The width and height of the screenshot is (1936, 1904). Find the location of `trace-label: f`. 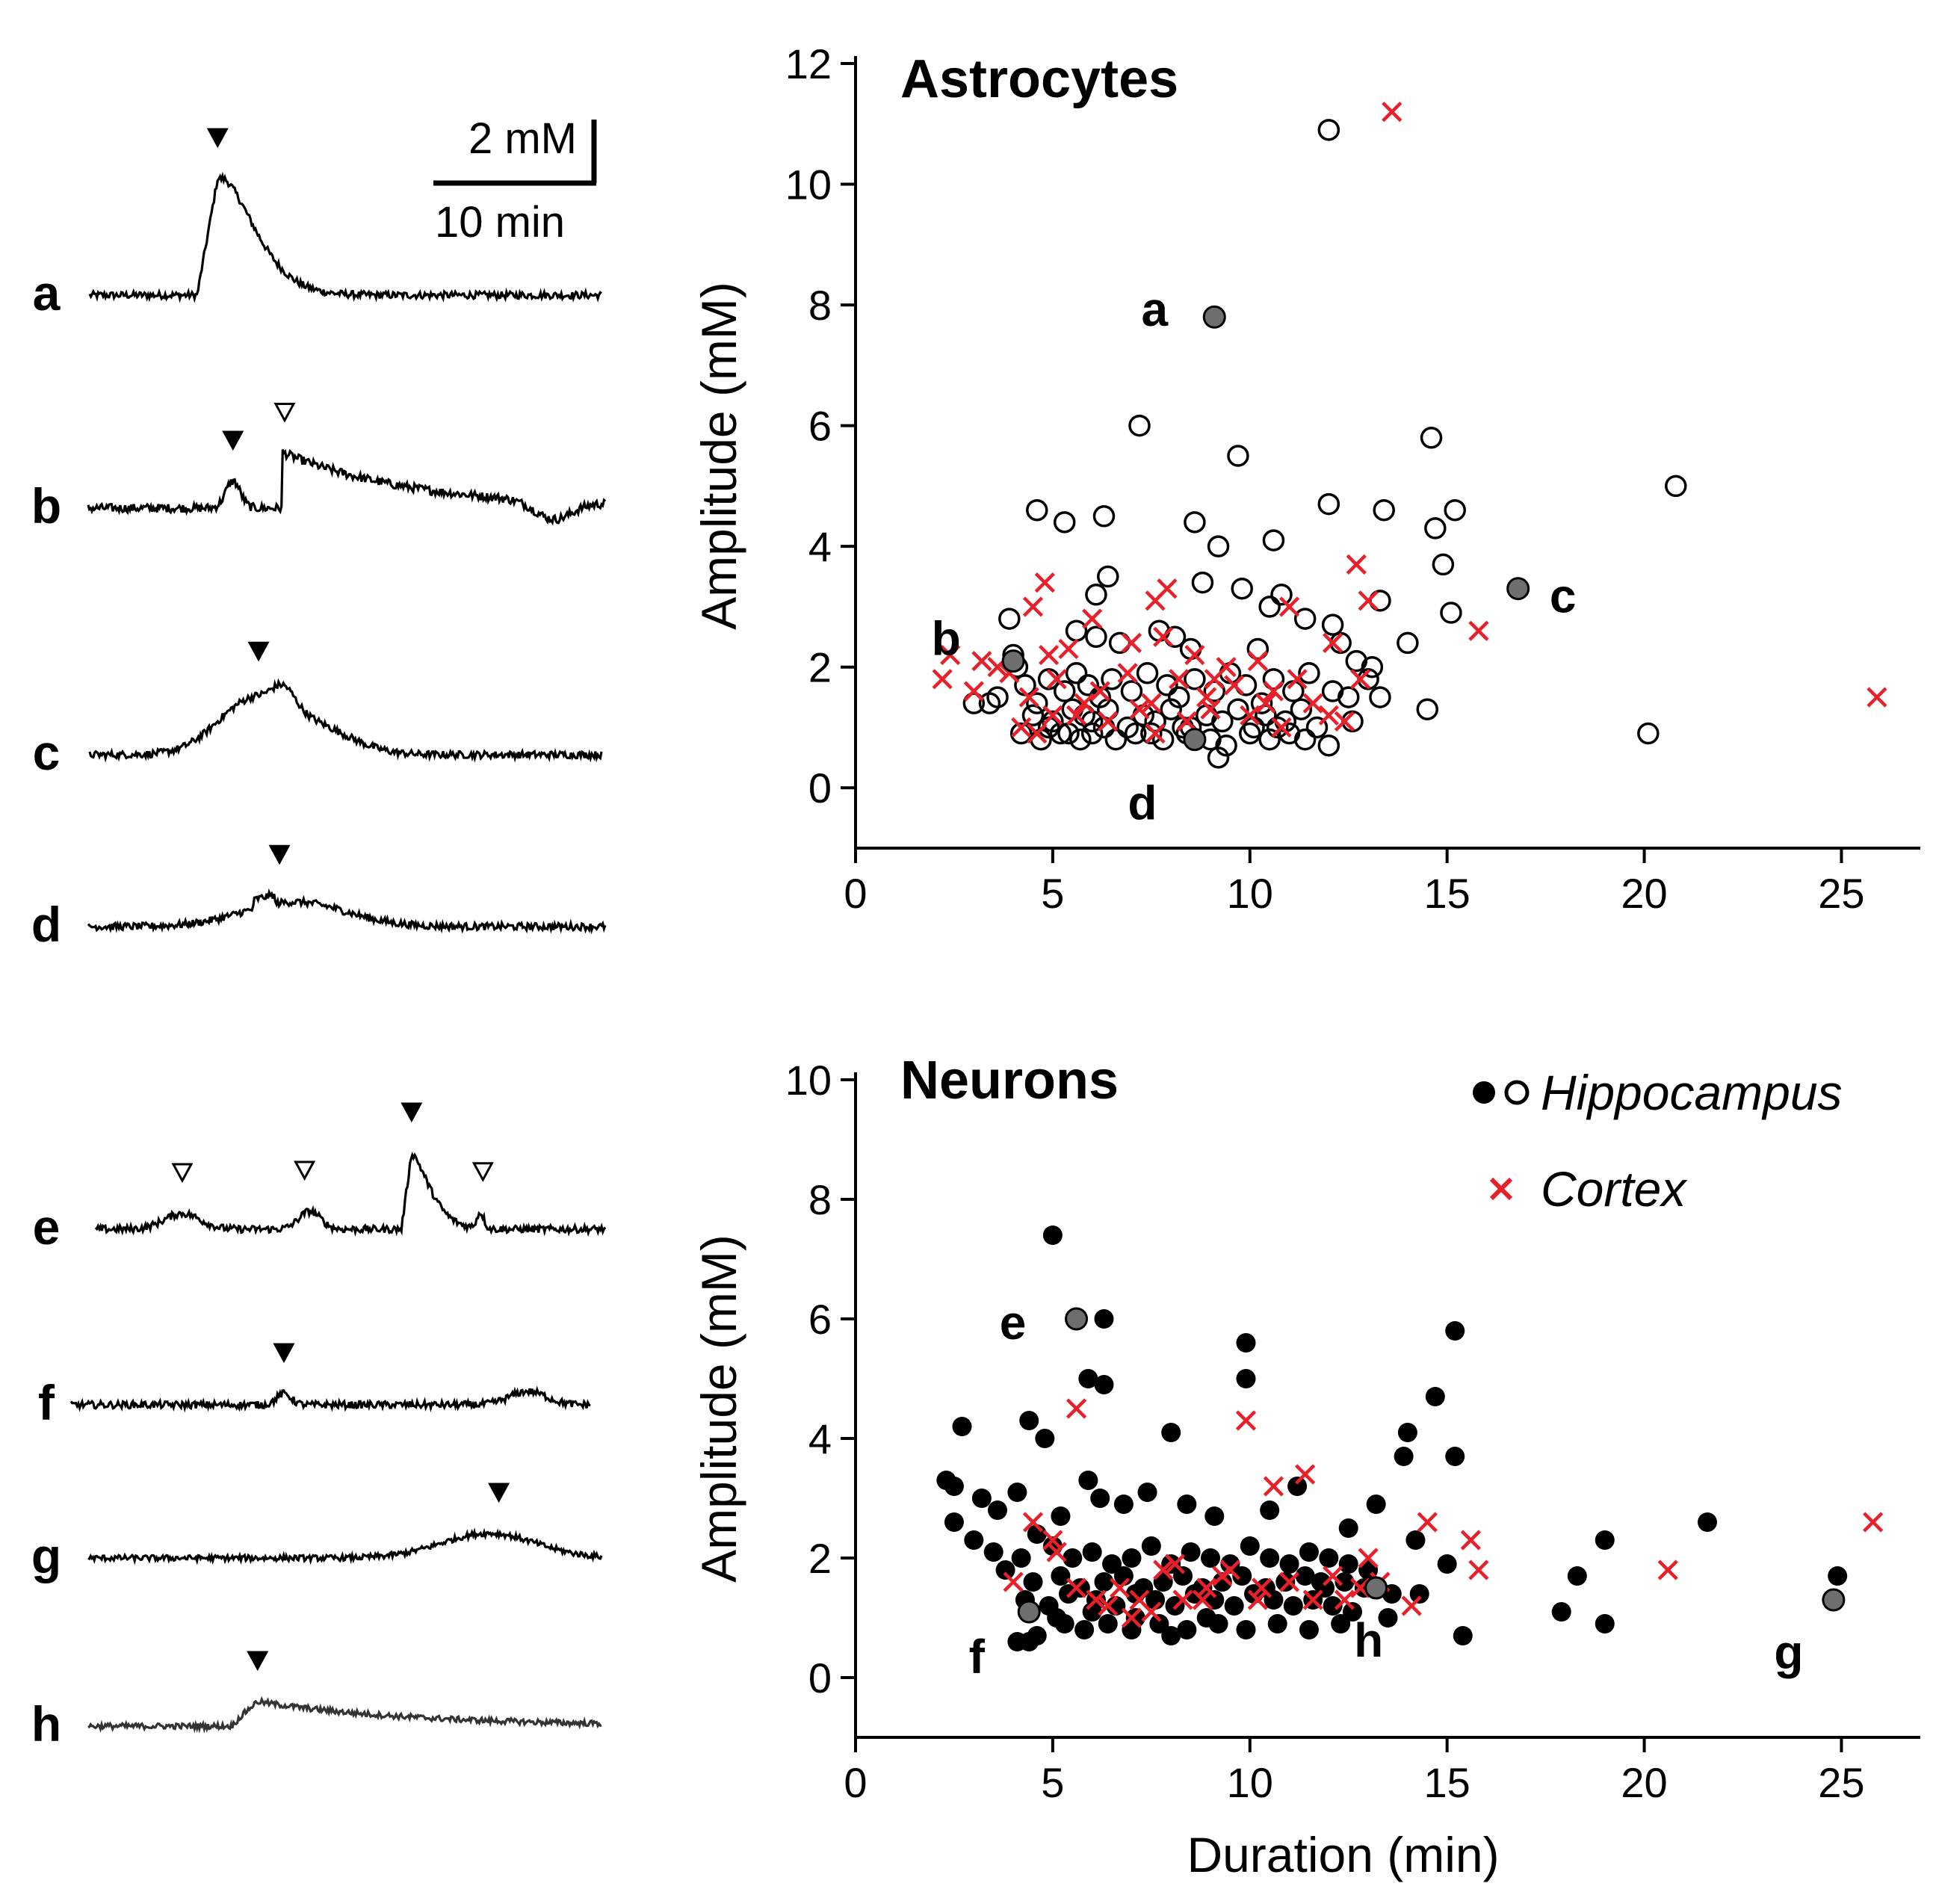

trace-label: f is located at coordinates (46, 1402).